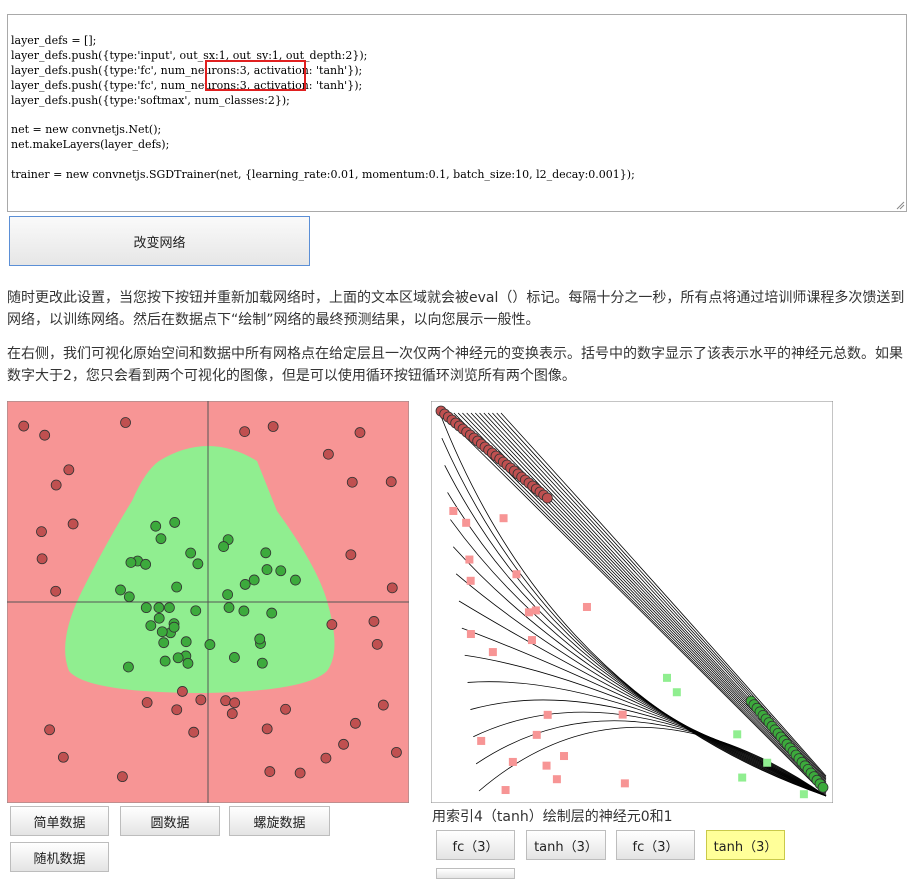 The height and width of the screenshot is (879, 919). I want to click on circle-data-button: 圆数据, so click(170, 821).